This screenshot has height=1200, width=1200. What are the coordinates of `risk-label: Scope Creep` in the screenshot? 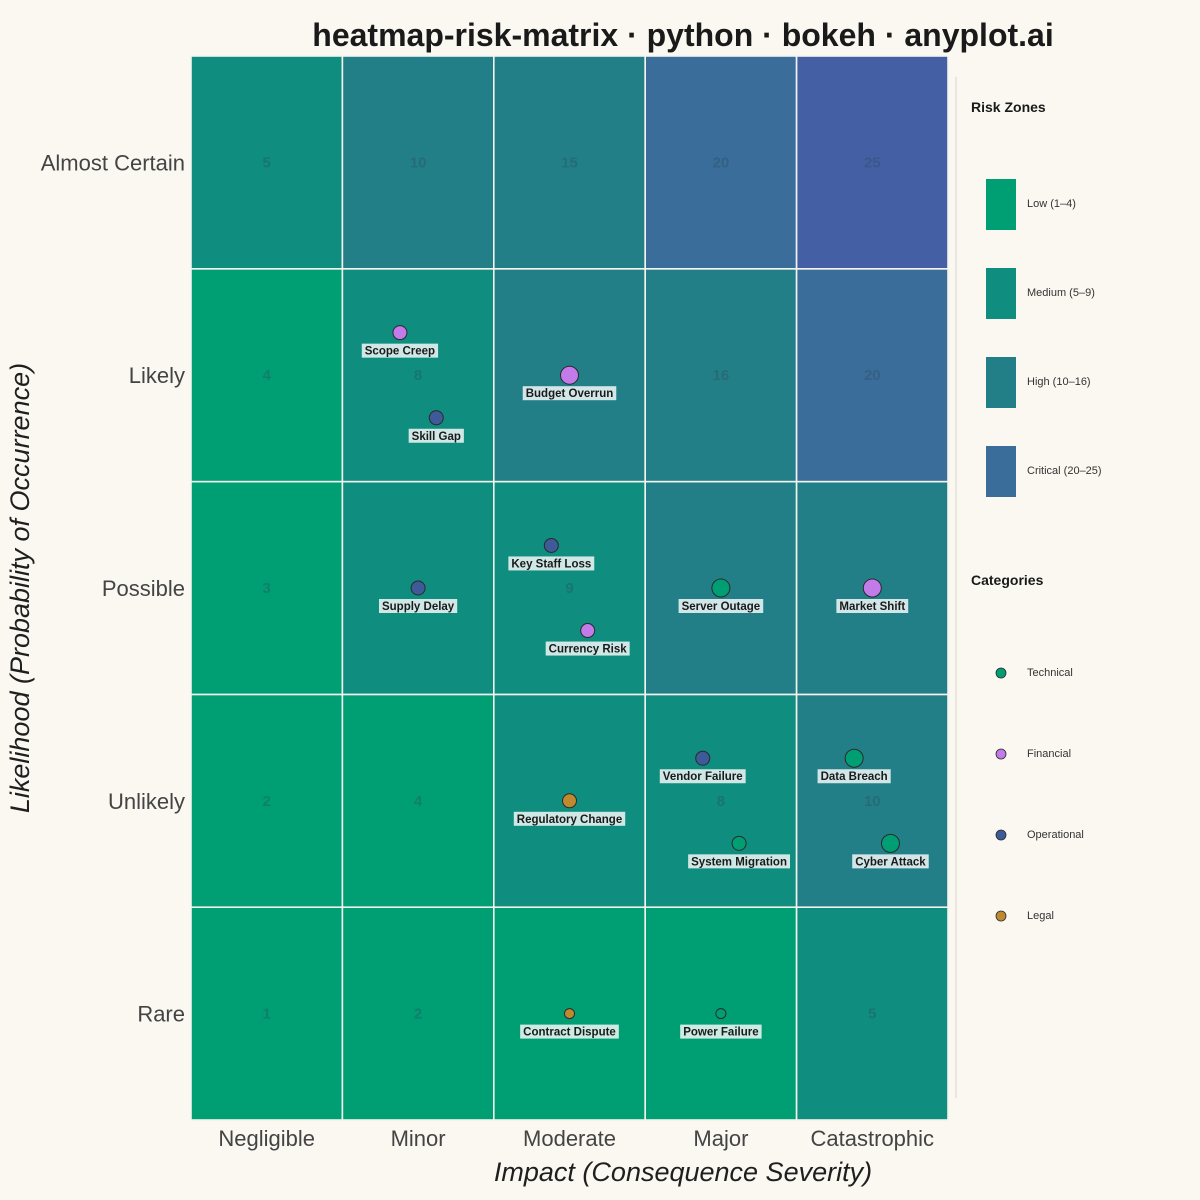 It's located at (400, 352).